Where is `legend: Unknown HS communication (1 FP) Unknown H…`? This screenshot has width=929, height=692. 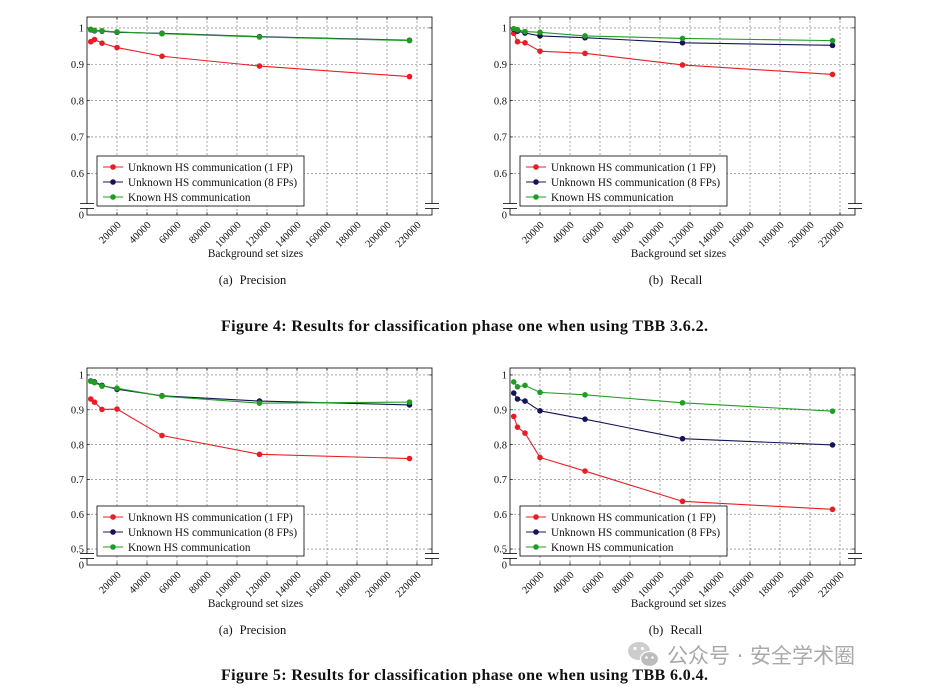 legend: Unknown HS communication (1 FP) Unknown H… is located at coordinates (623, 181).